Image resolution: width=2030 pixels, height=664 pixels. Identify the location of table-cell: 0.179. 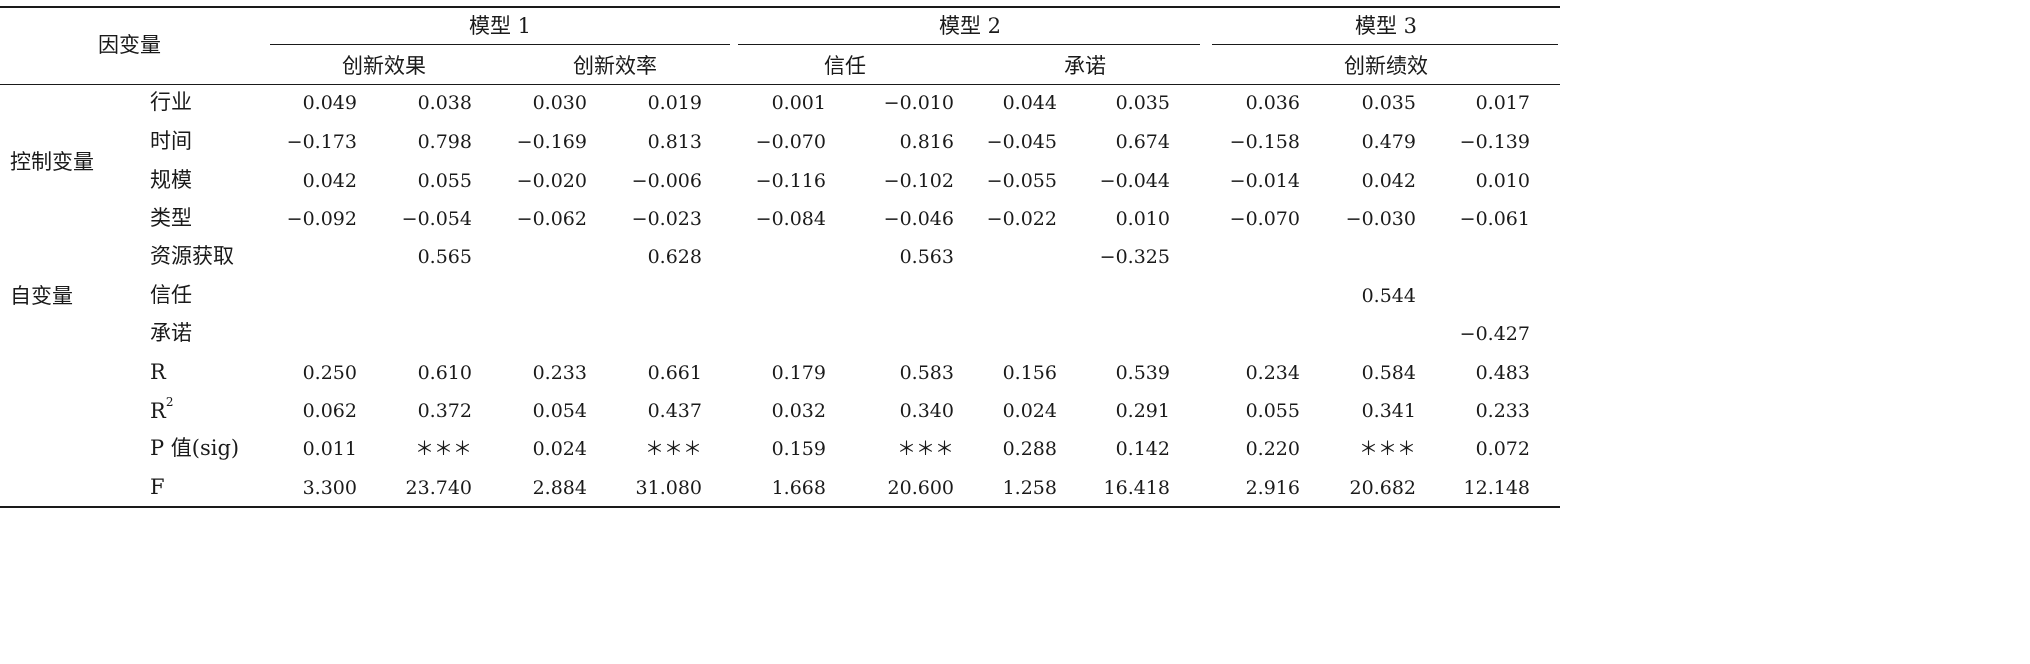
(798, 373).